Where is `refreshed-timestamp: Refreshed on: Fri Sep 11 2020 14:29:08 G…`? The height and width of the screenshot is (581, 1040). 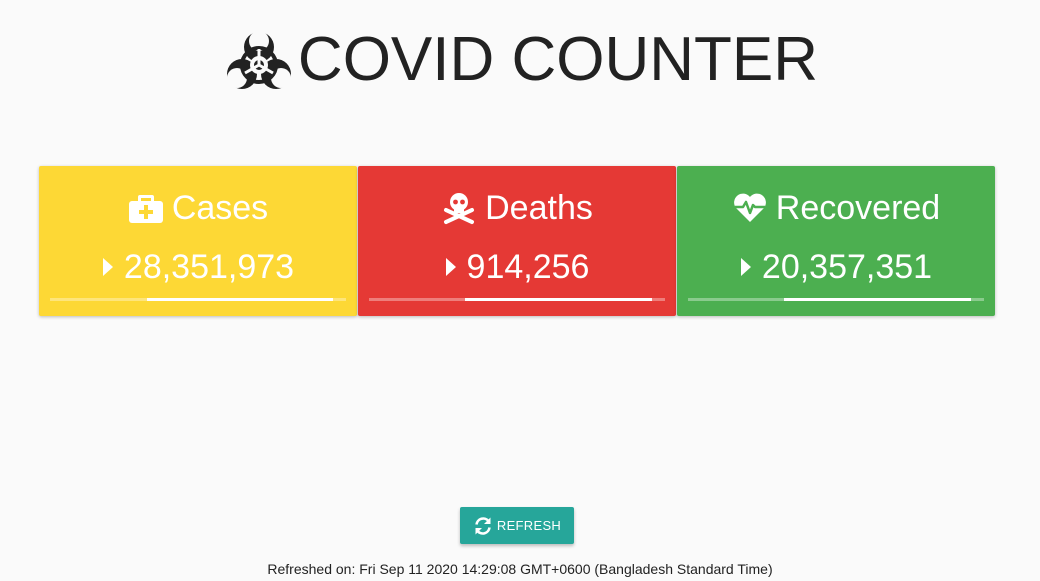 refreshed-timestamp: Refreshed on: Fri Sep 11 2020 14:29:08 G… is located at coordinates (520, 569).